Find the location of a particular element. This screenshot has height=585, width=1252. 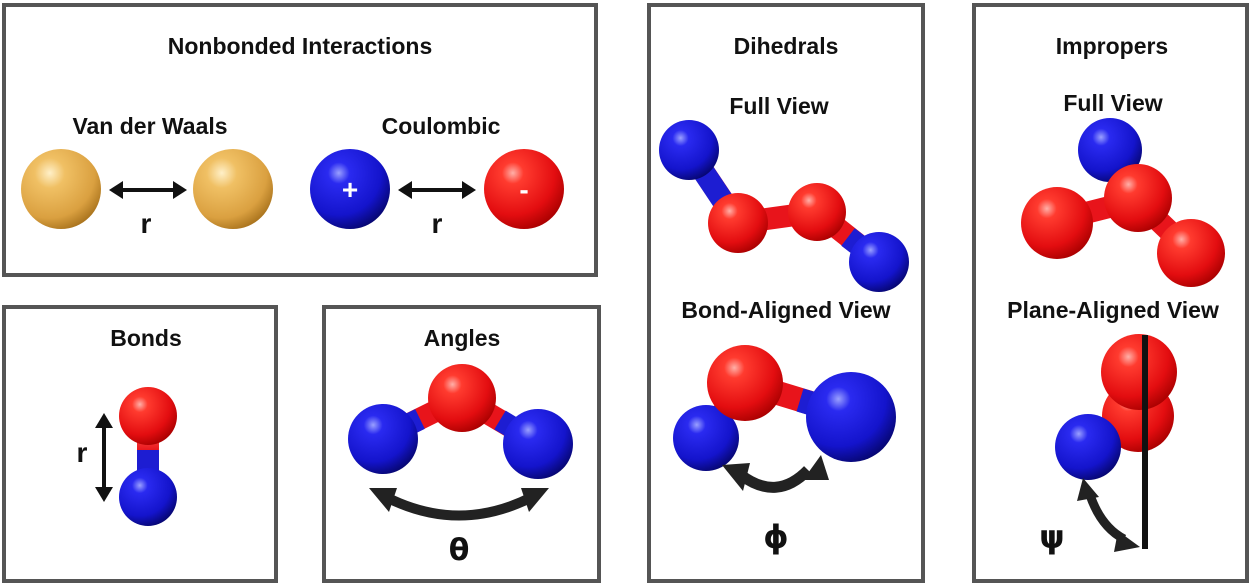

vdw-distance-arrow is located at coordinates (148, 190).